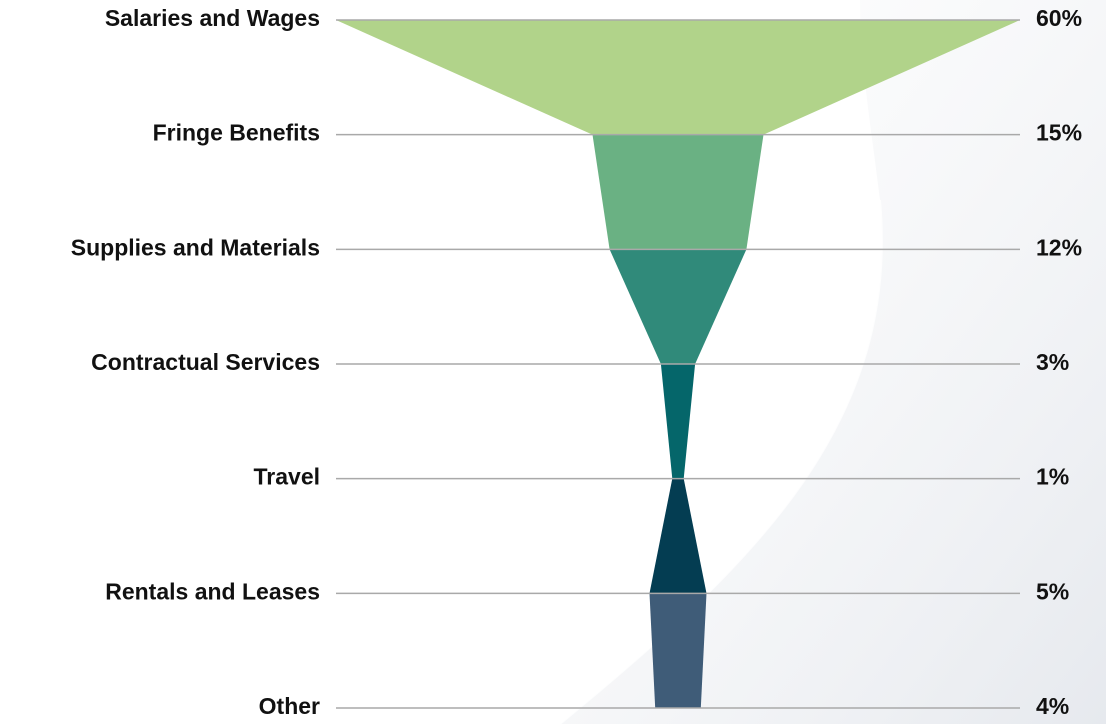  What do you see at coordinates (1059, 133) in the screenshot?
I see `value-label: 15%` at bounding box center [1059, 133].